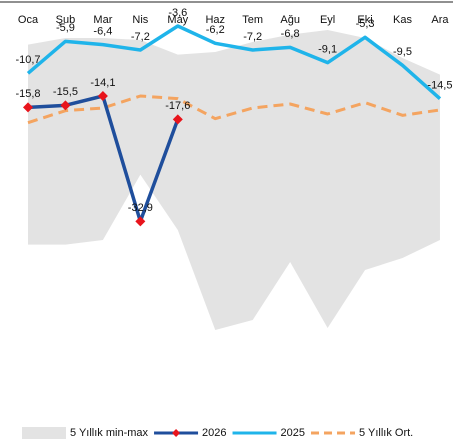 The width and height of the screenshot is (453, 440). Describe the element at coordinates (290, 20) in the screenshot. I see `x-tick-label: Ağu` at that location.